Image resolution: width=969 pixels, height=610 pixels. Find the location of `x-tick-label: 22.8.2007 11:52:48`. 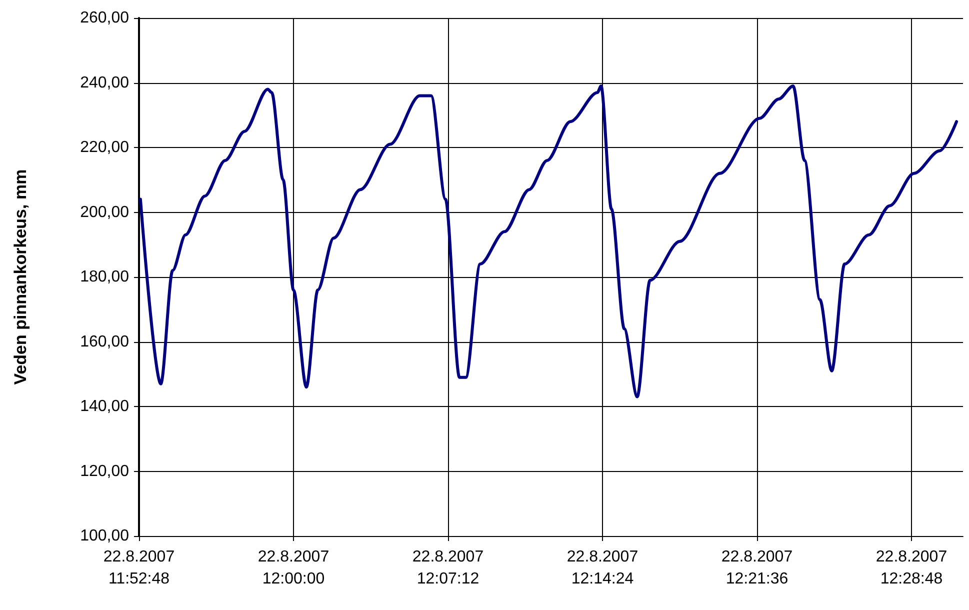

x-tick-label: 22.8.2007 11:52:48 is located at coordinates (139, 568).